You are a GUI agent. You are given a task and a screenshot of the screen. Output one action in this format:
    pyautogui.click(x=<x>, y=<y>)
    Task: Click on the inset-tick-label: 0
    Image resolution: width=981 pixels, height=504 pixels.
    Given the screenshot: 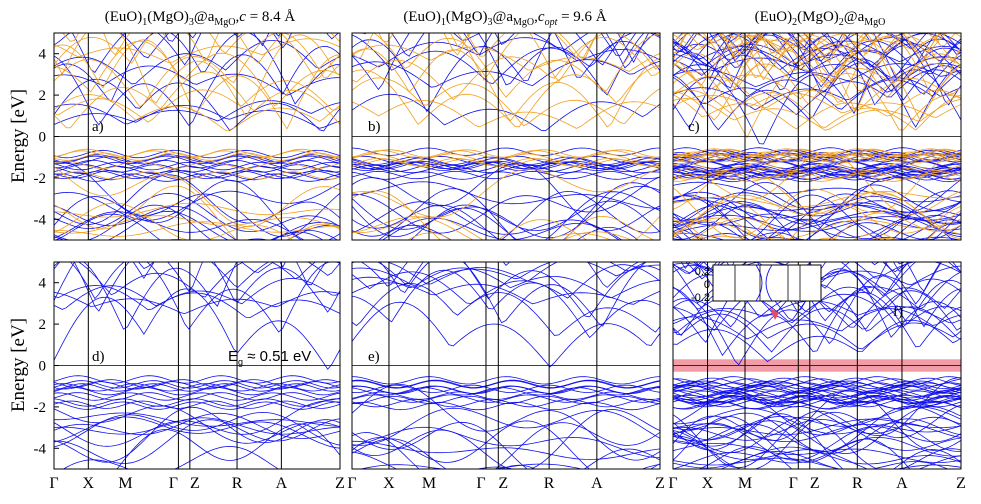 What is the action you would take?
    pyautogui.click(x=707, y=285)
    